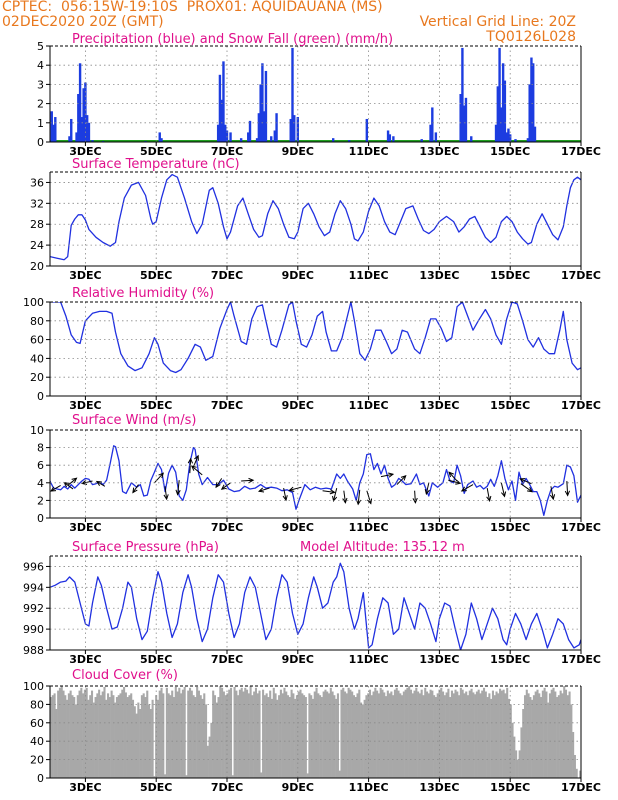 This screenshot has width=618, height=800. What do you see at coordinates (37, 358) in the screenshot?
I see `y-tick-label: 40` at bounding box center [37, 358].